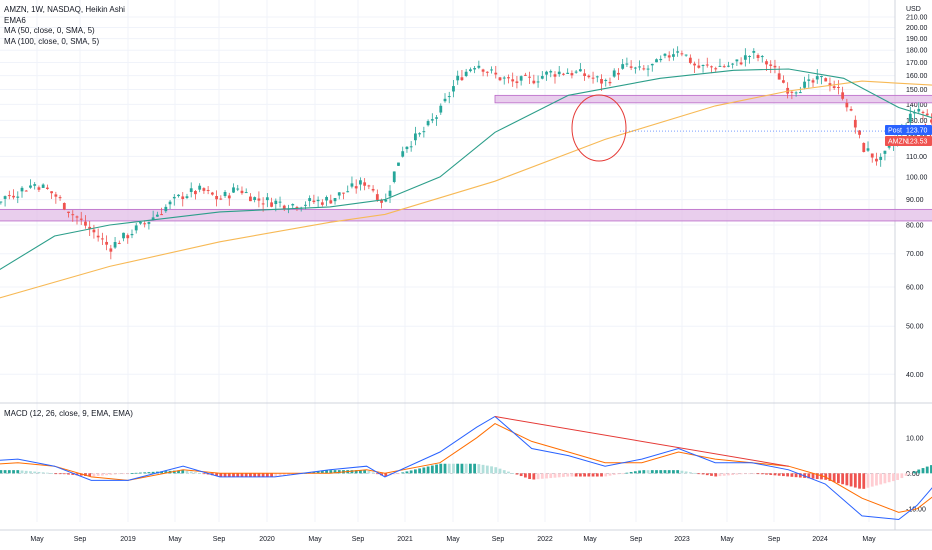 The image size is (932, 550). What do you see at coordinates (641, 441) in the screenshot?
I see `macd-trendline` at bounding box center [641, 441].